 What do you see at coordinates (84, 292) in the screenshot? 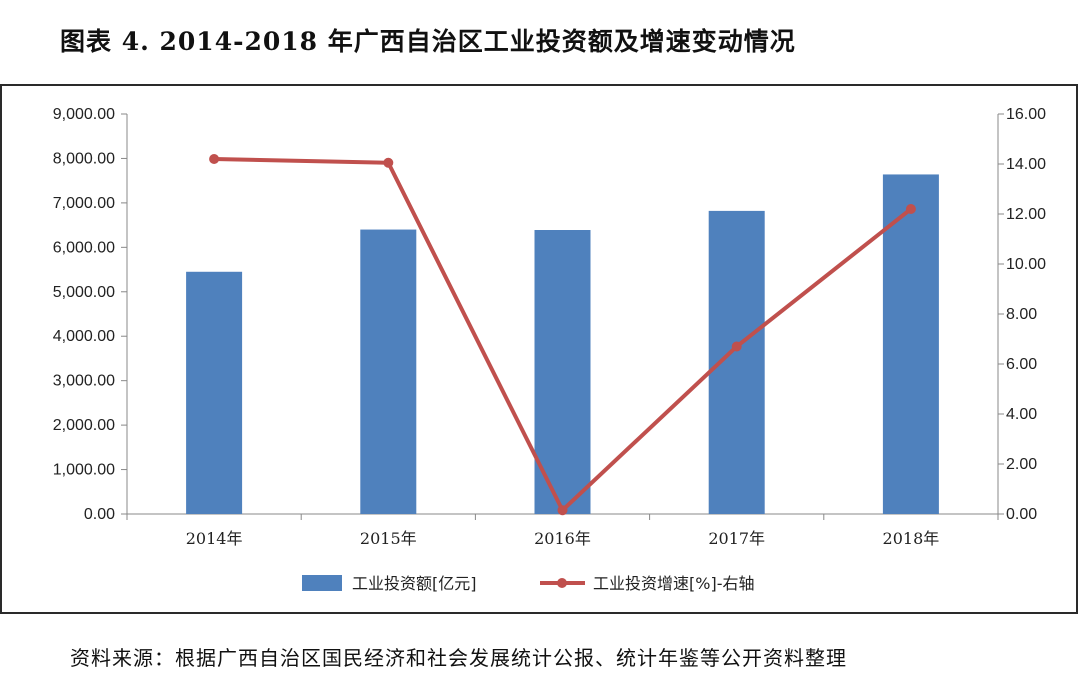
I see `y-left-tick-label: 5,000.00` at bounding box center [84, 292].